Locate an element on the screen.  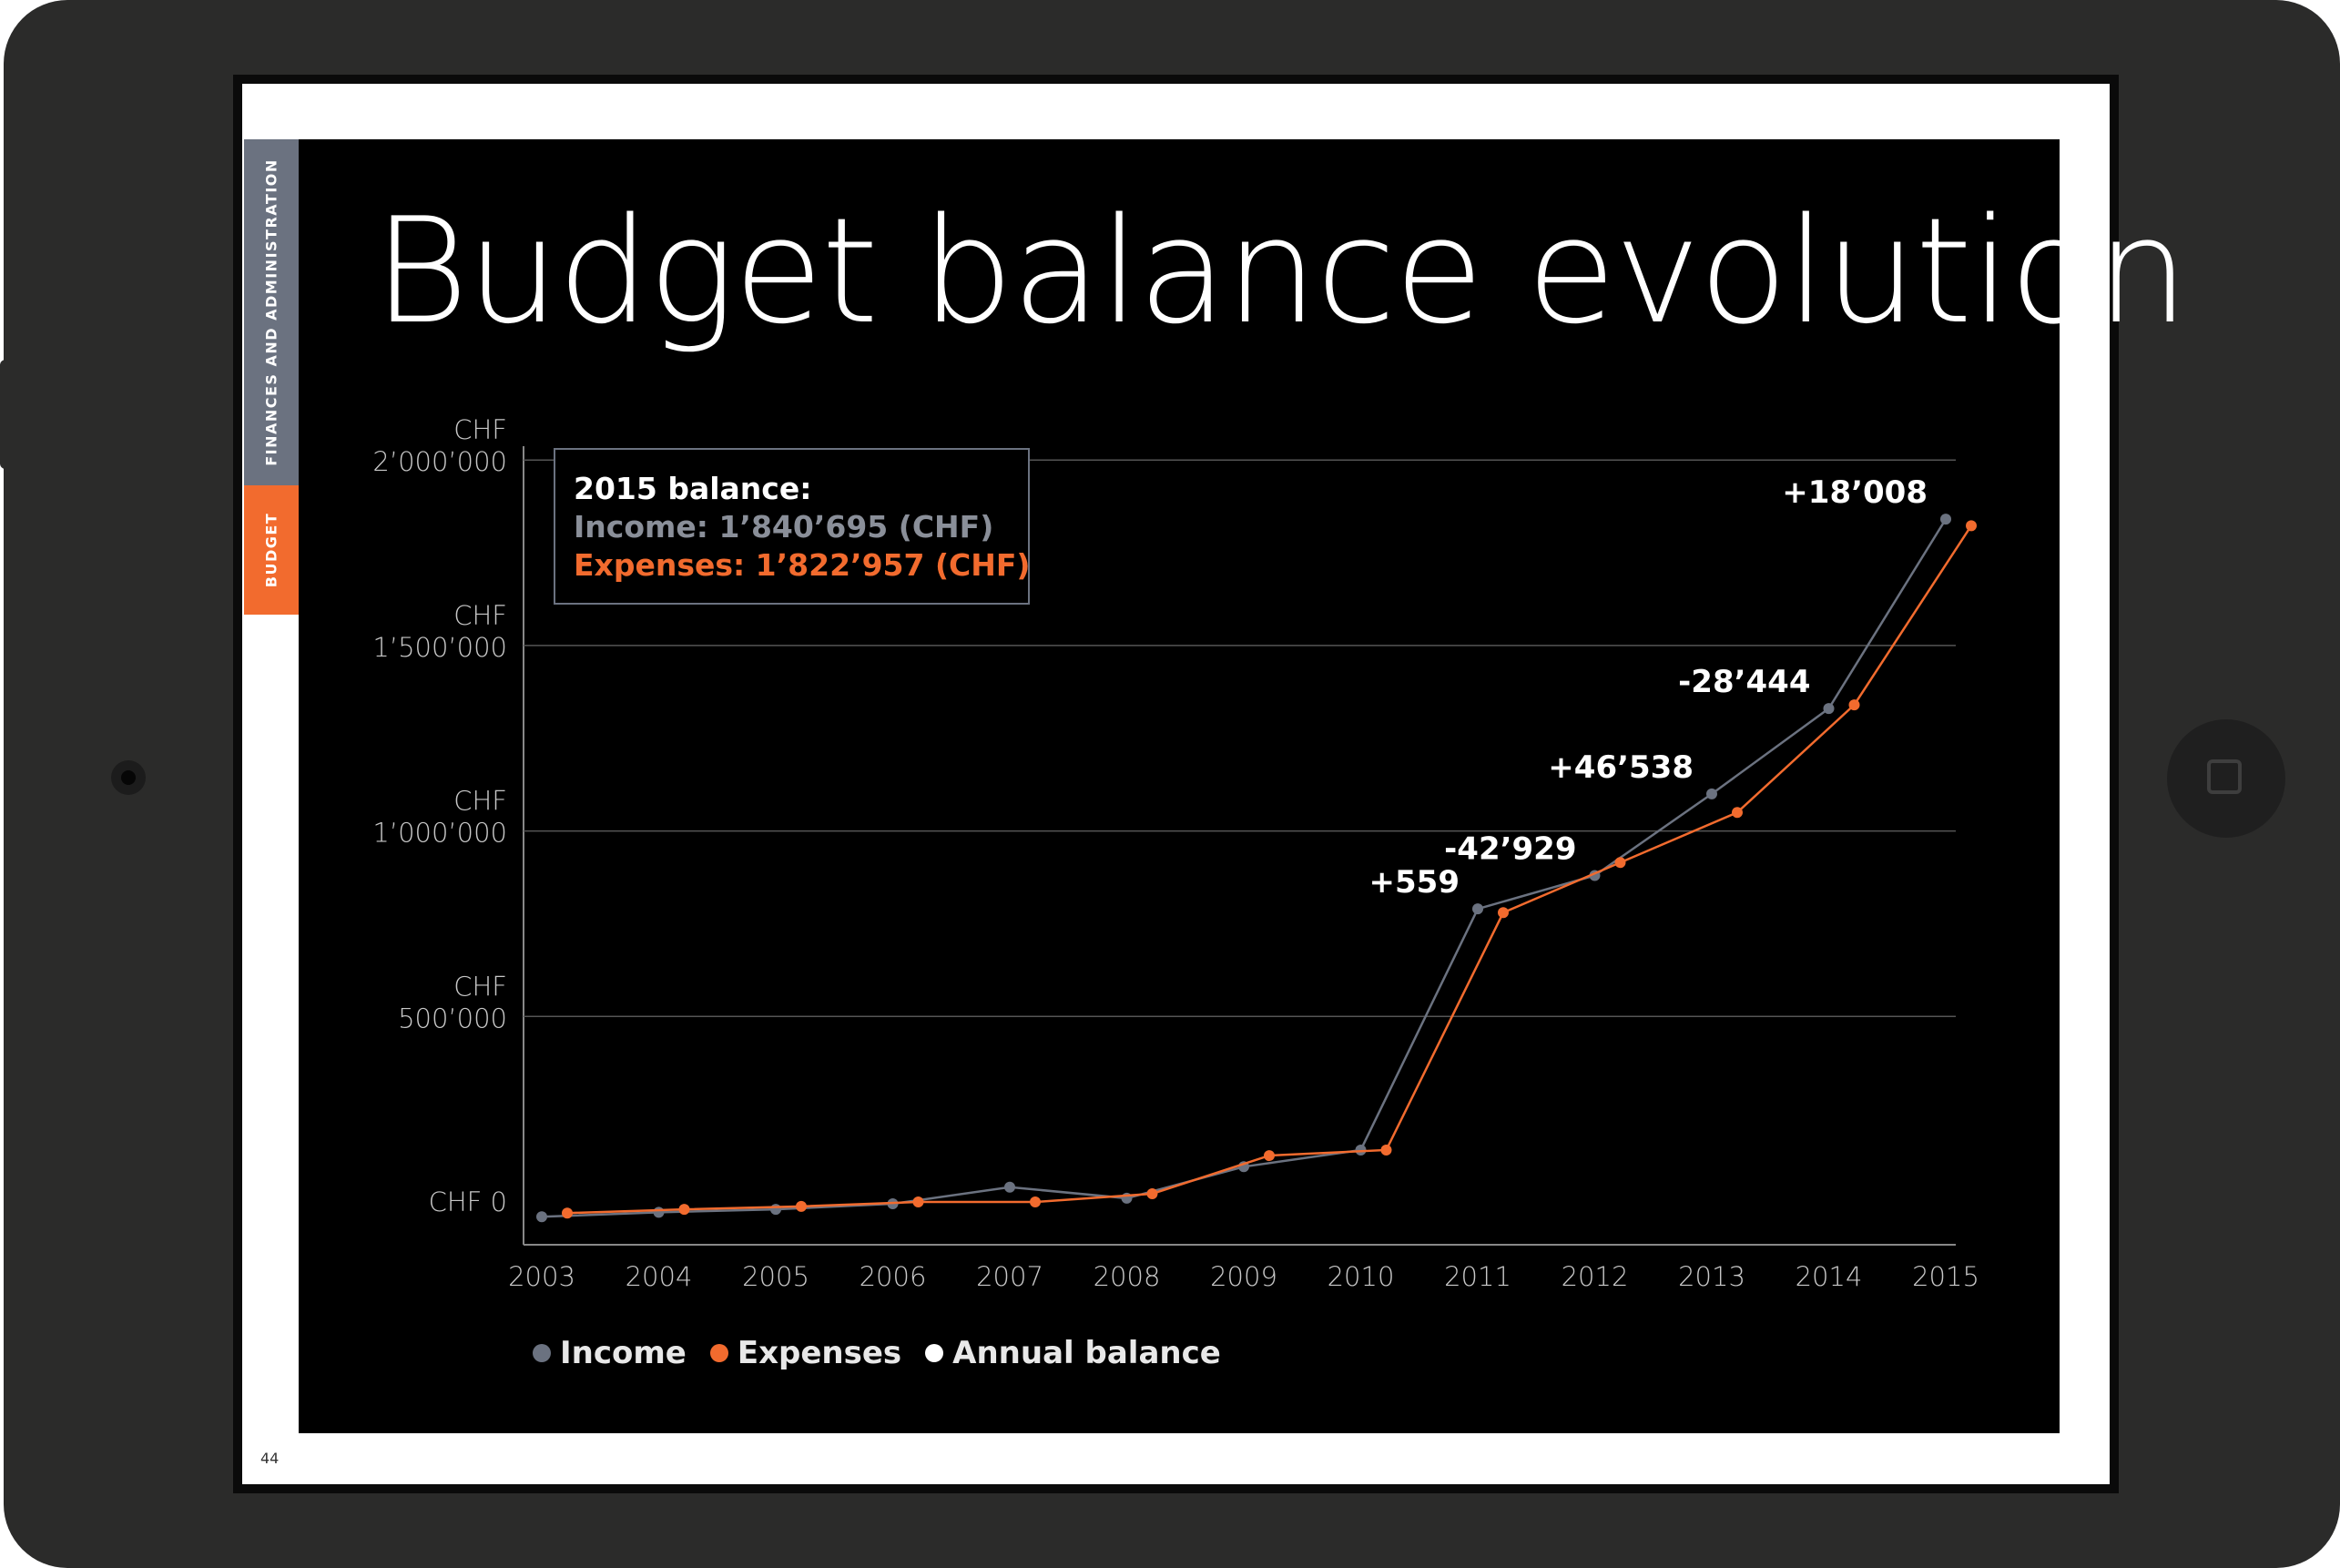
x-tick-label: 2005 is located at coordinates (775, 1276).